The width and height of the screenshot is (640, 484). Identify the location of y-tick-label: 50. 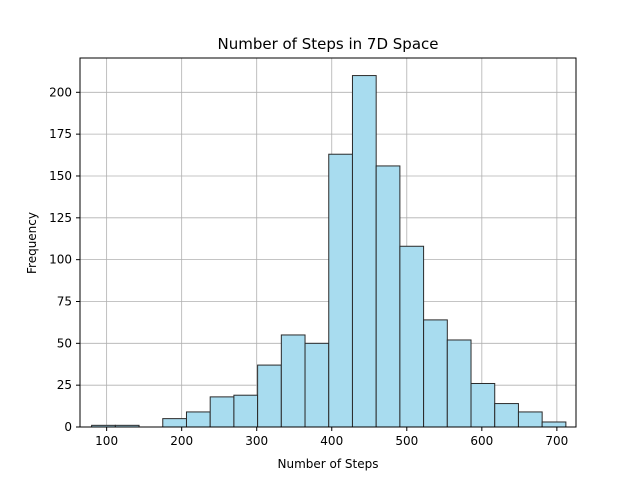
(64, 343).